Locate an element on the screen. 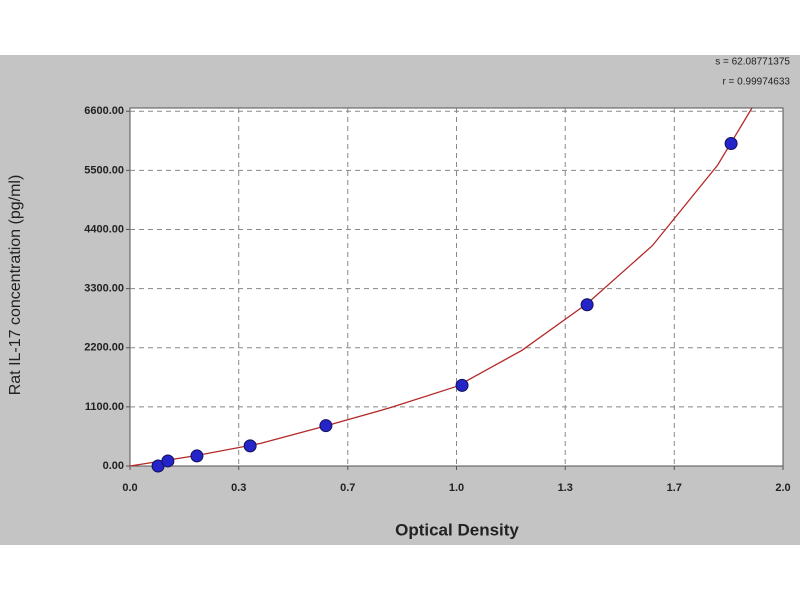 This screenshot has height=605, width=800. y-tick-label: 4400.00 is located at coordinates (104, 229).